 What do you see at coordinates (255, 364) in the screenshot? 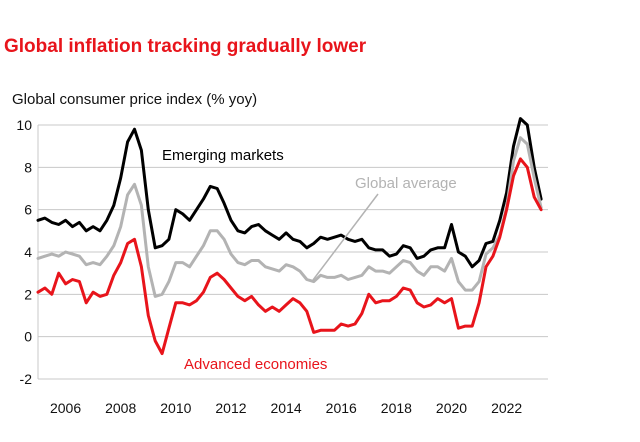
I see `annotation-advanced-economies: Advanced economies` at bounding box center [255, 364].